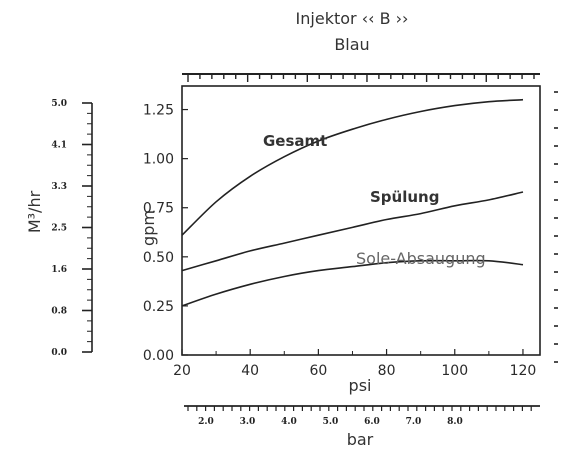 This screenshot has width=561, height=454. I want to click on secondary-x-tick-label: 6.0, so click(372, 422).